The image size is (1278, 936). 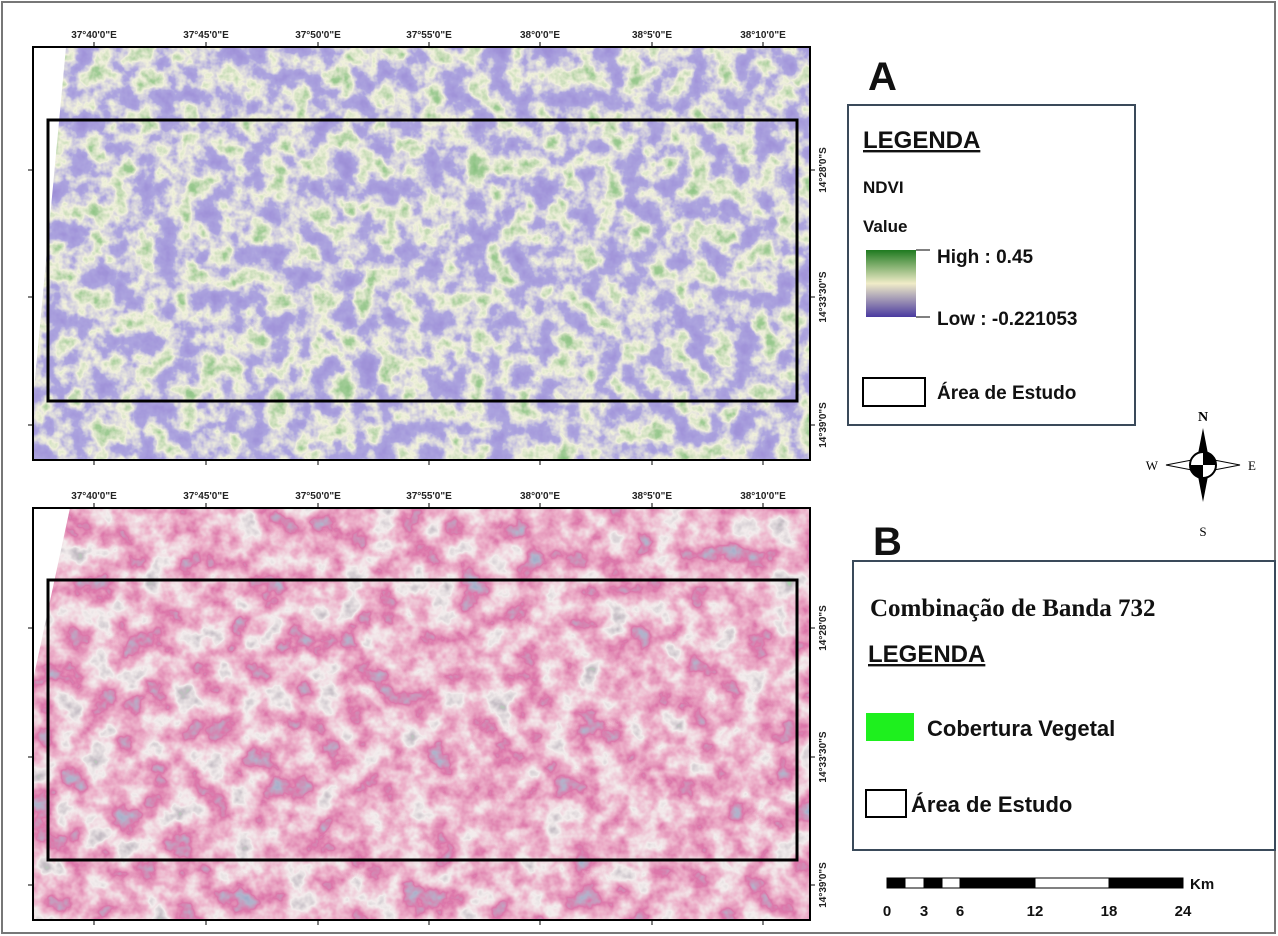 What do you see at coordinates (1202, 884) in the screenshot?
I see `scale-unit: Km` at bounding box center [1202, 884].